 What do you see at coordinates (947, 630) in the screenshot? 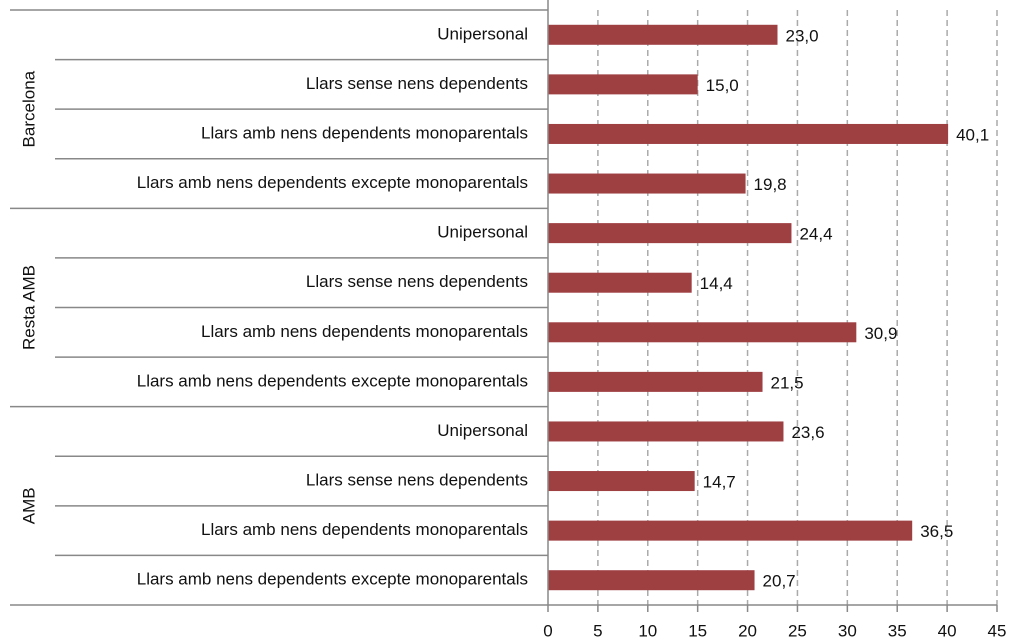
I see `x-tick-label: 40` at bounding box center [947, 630].